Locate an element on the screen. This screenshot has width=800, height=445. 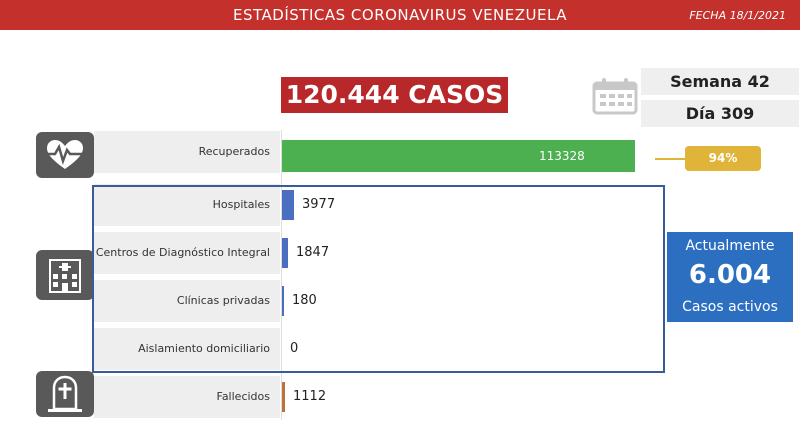
row-background-hospitales is located at coordinates (187, 205).